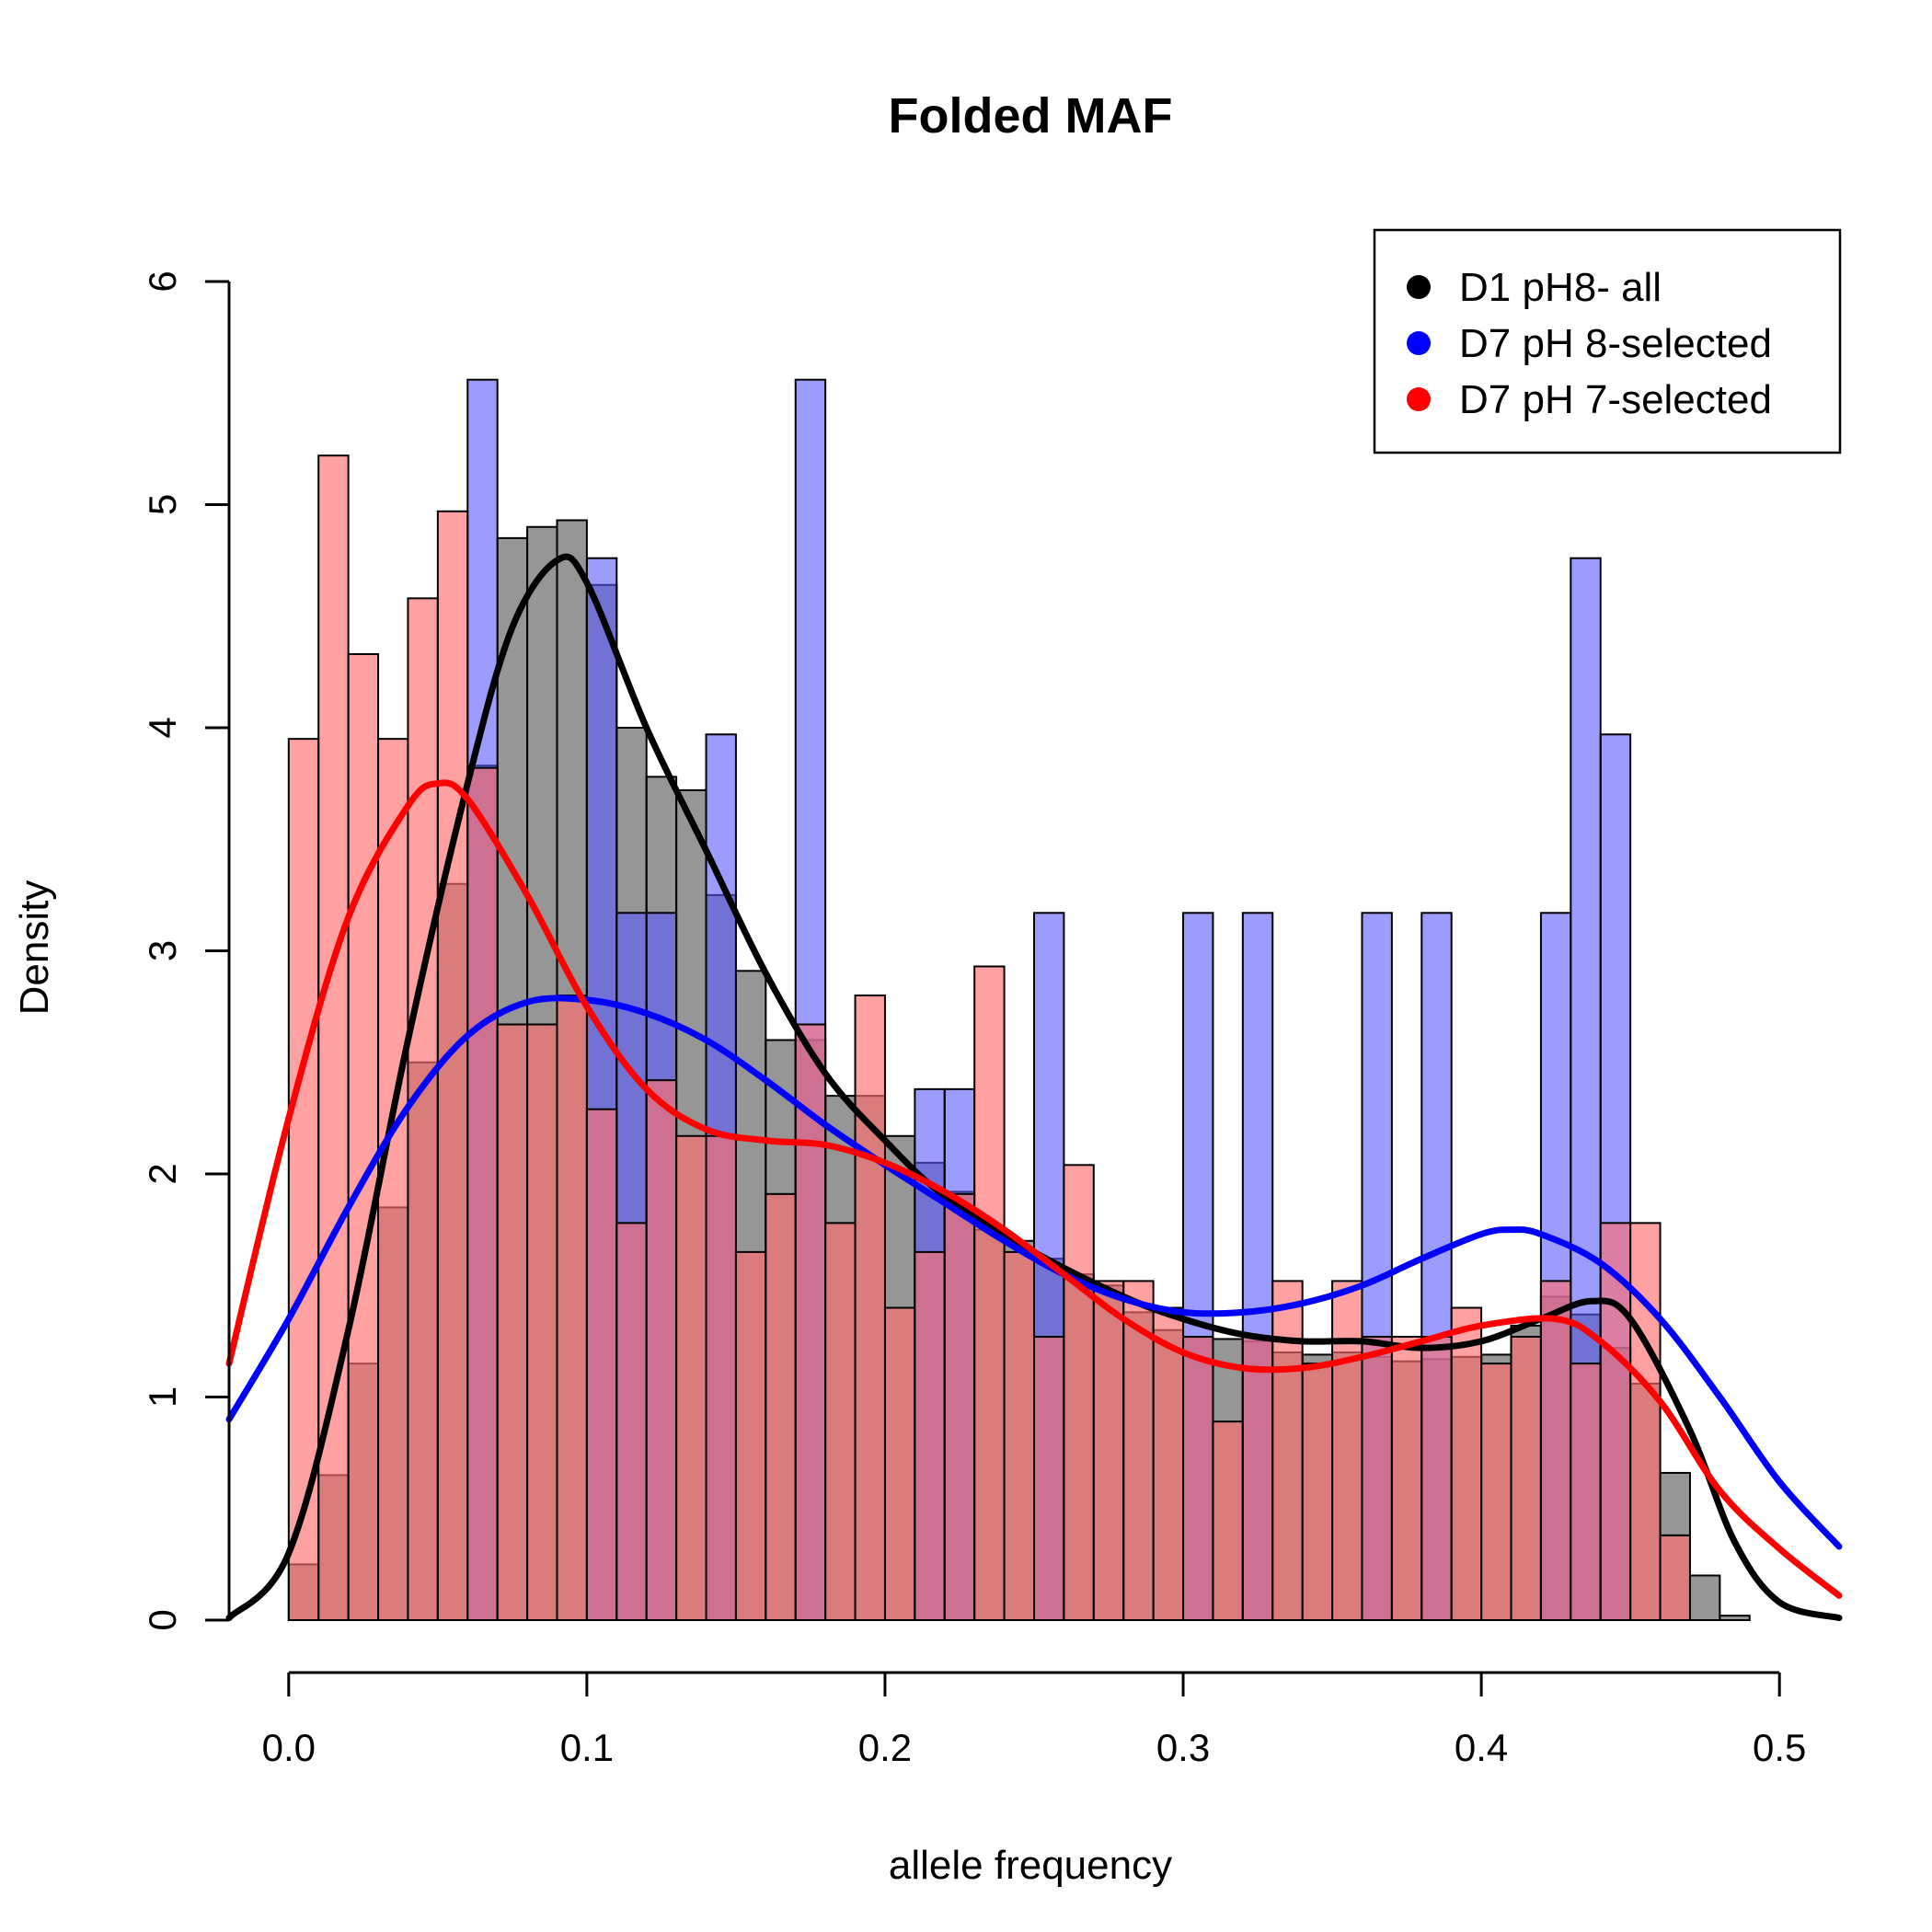 The width and height of the screenshot is (1932, 1932). What do you see at coordinates (162, 1619) in the screenshot?
I see `y-tick-label: 0` at bounding box center [162, 1619].